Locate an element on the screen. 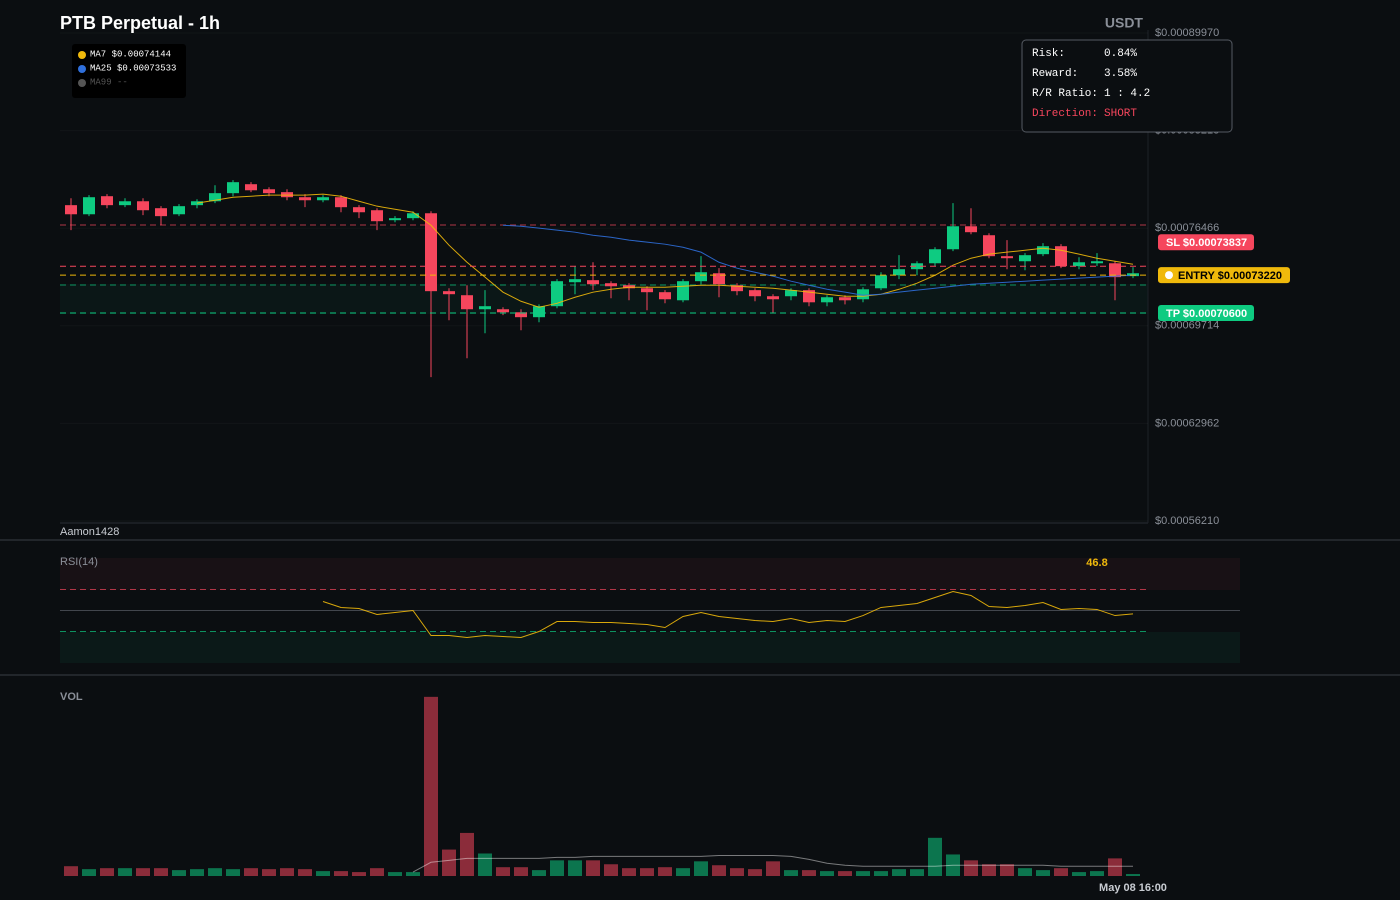  y-tick-label: $0.00062962 is located at coordinates (1187, 423).